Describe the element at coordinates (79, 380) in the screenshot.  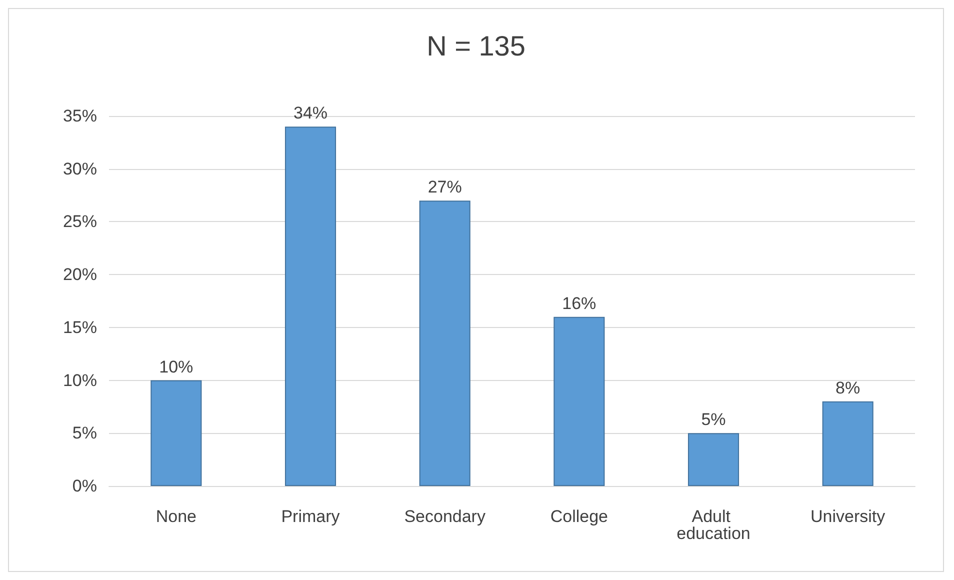
I see `y-tick-label: 10%` at that location.